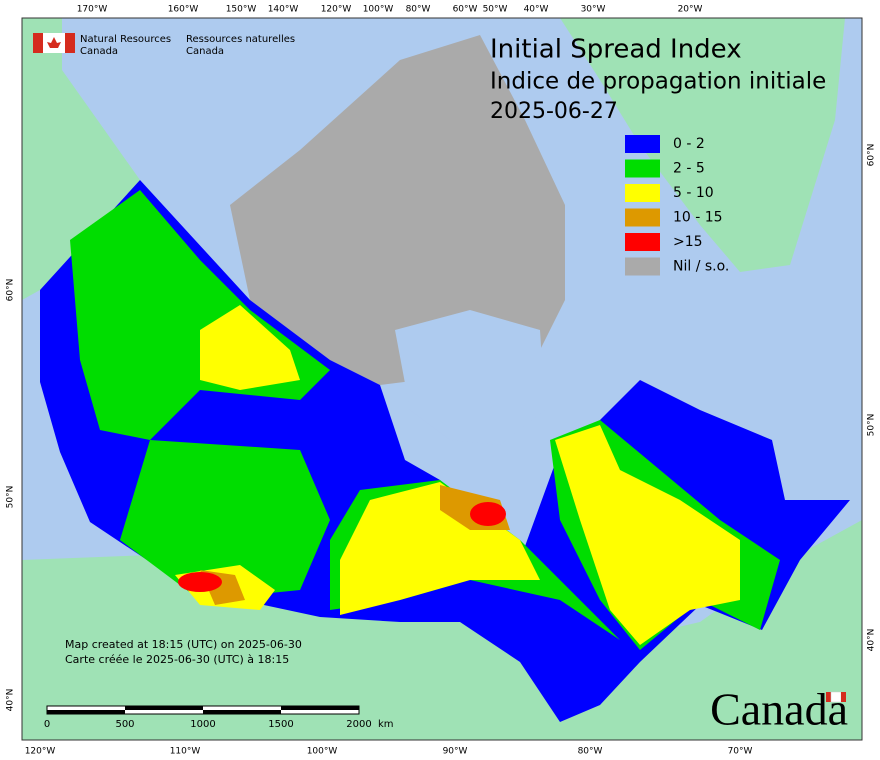 This screenshot has width=880, height=760. I want to click on graticule-label: 150°W, so click(241, 10).